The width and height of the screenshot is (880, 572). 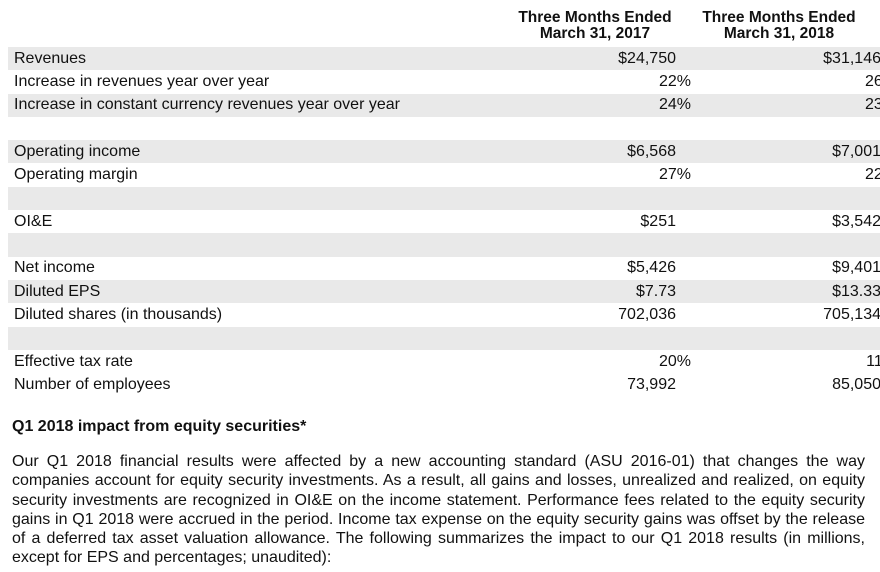 What do you see at coordinates (251, 291) in the screenshot?
I see `row-label: Diluted EPS` at bounding box center [251, 291].